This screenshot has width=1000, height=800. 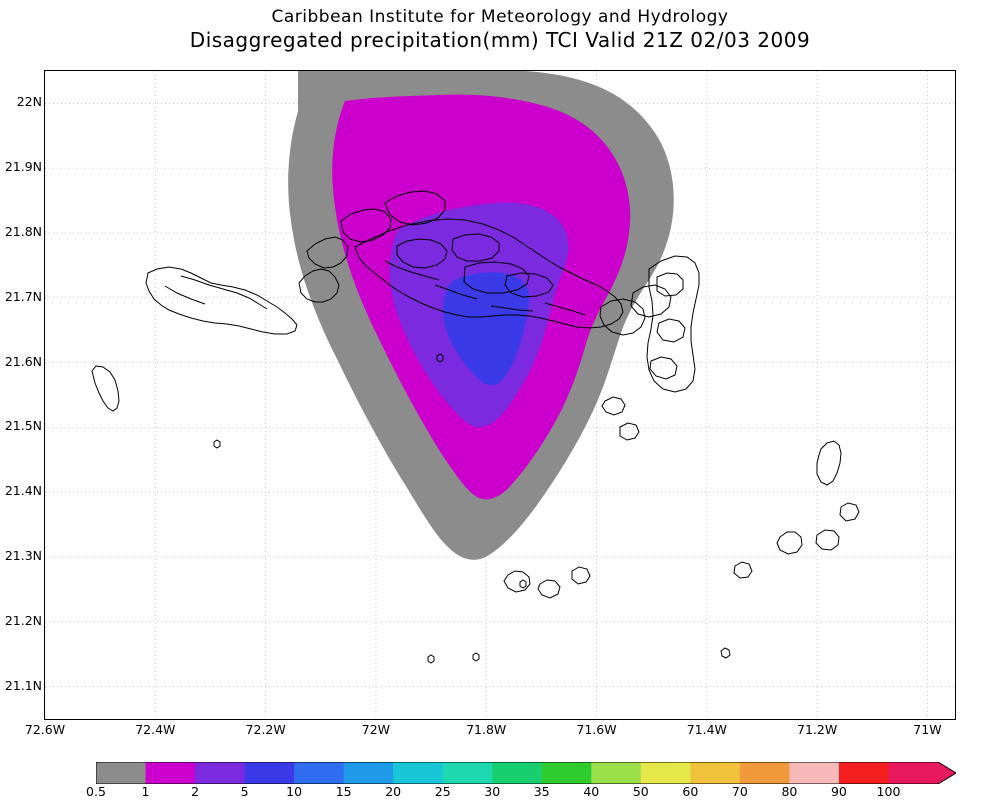 I want to click on colorbar-tick-label: 20, so click(x=393, y=791).